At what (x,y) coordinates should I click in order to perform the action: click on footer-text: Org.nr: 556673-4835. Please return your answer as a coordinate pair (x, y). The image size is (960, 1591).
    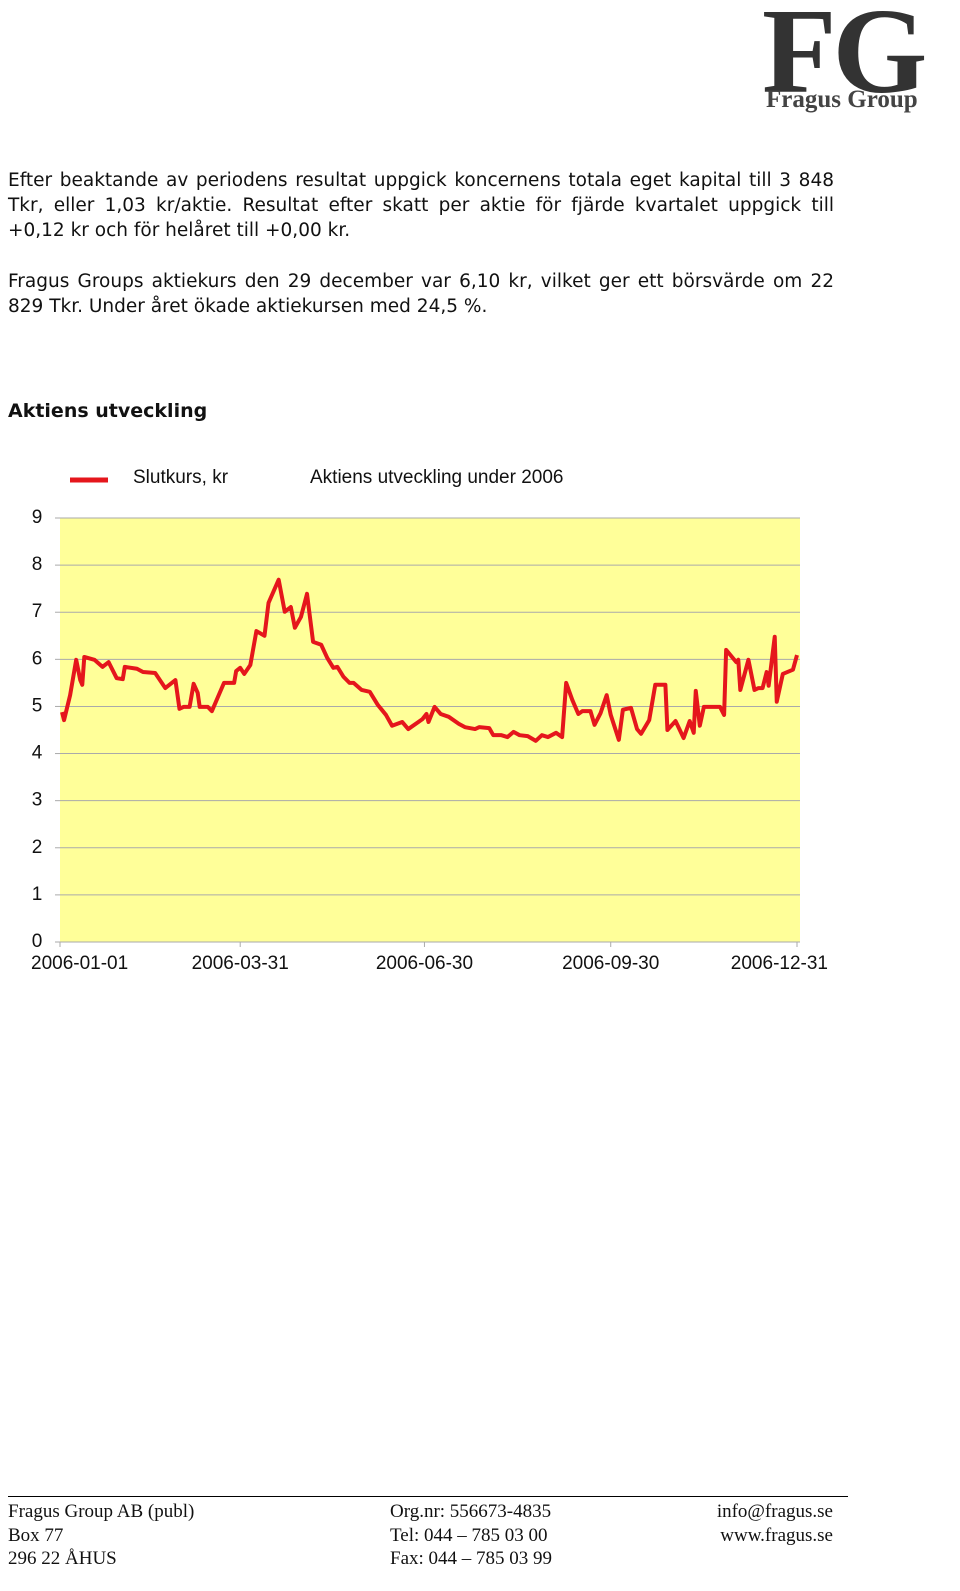
    Looking at the image, I should click on (471, 1511).